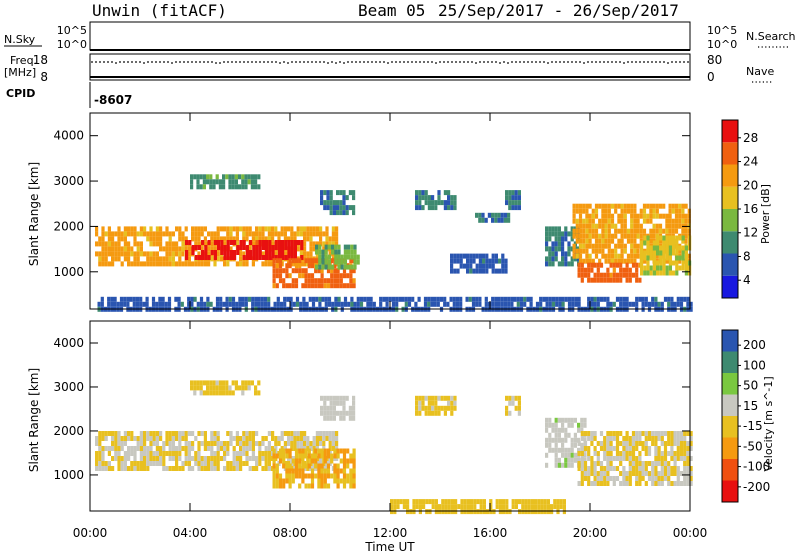 Image resolution: width=800 pixels, height=554 pixels. I want to click on colorbar-tick-label: 100, so click(754, 365).